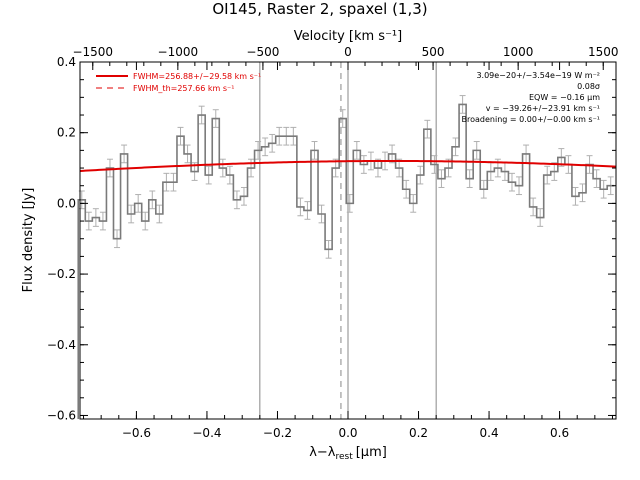 This screenshot has width=640, height=480. I want to click on y-tick-label-0: −0.6, so click(61, 415).